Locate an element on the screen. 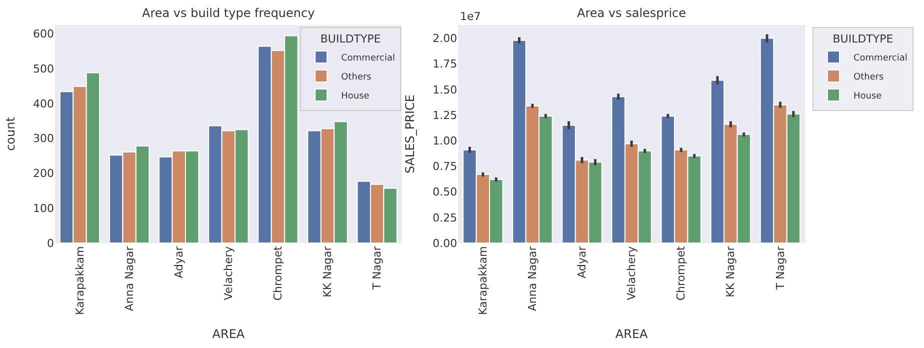 The image size is (924, 348). y-tick-label: 300 is located at coordinates (43, 139).